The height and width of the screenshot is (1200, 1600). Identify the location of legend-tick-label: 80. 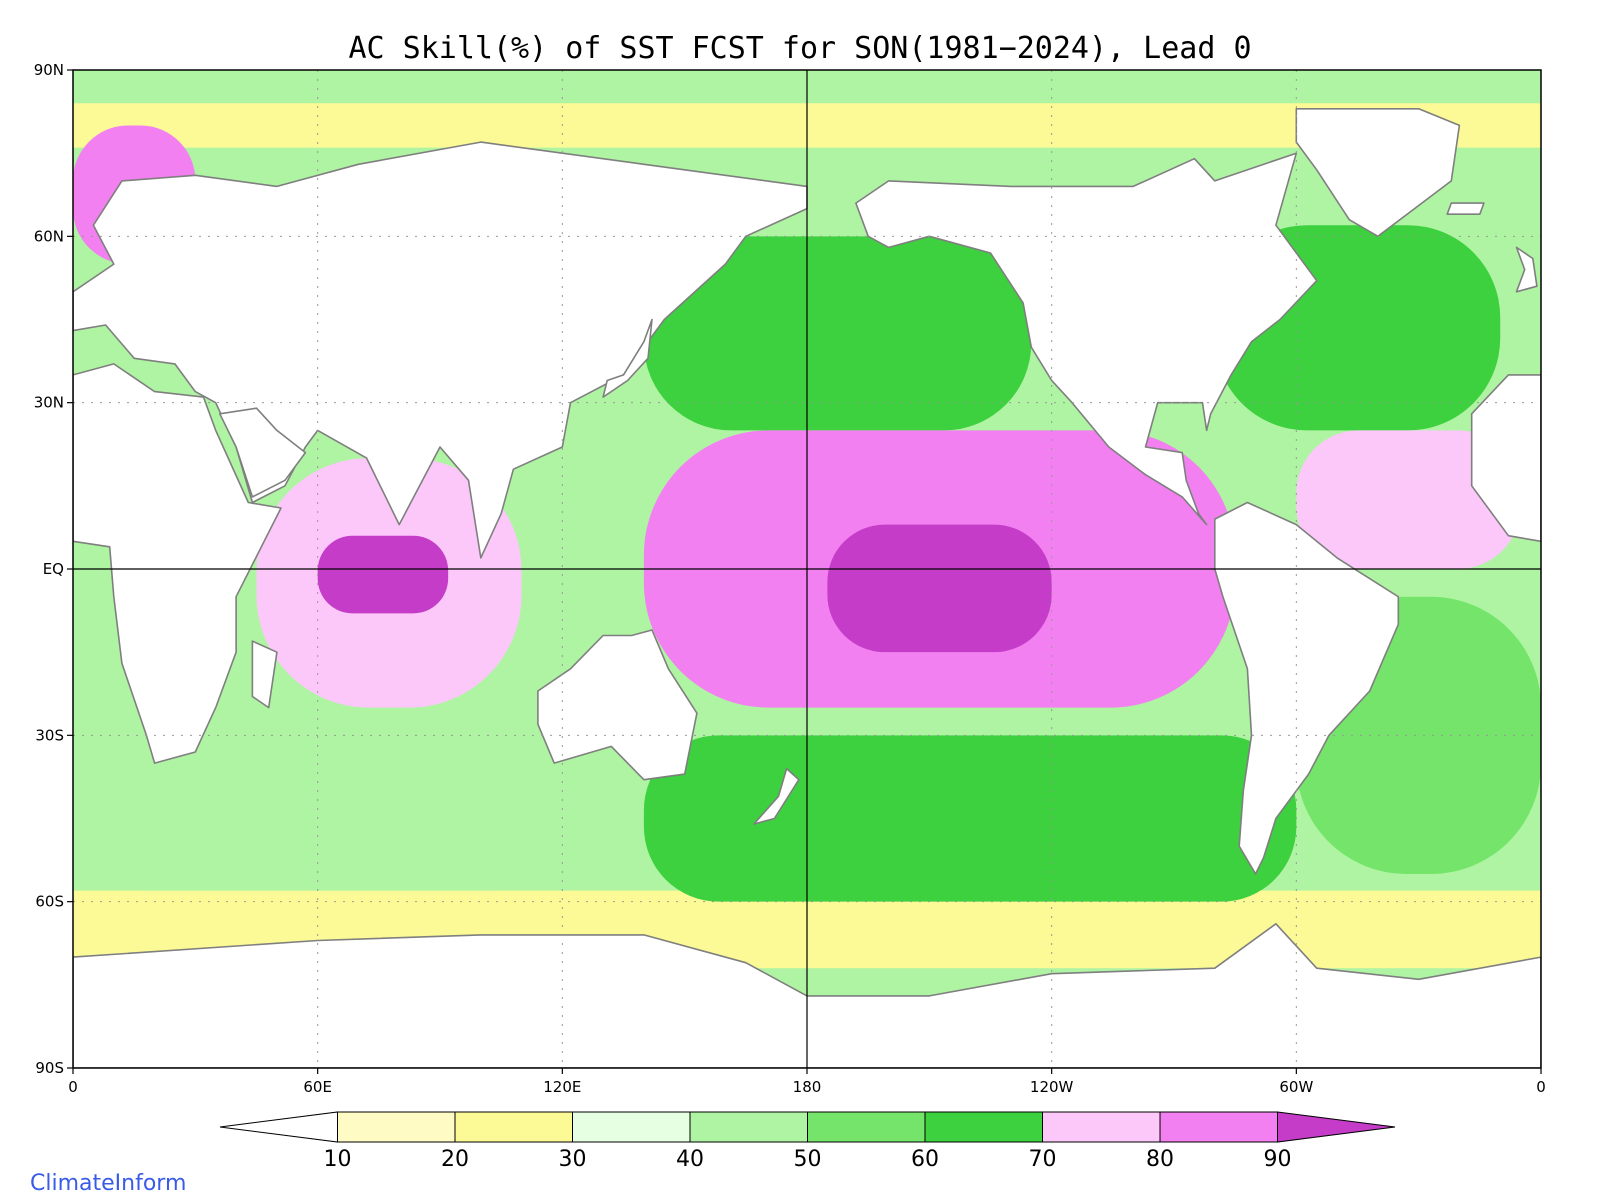
(1160, 1159).